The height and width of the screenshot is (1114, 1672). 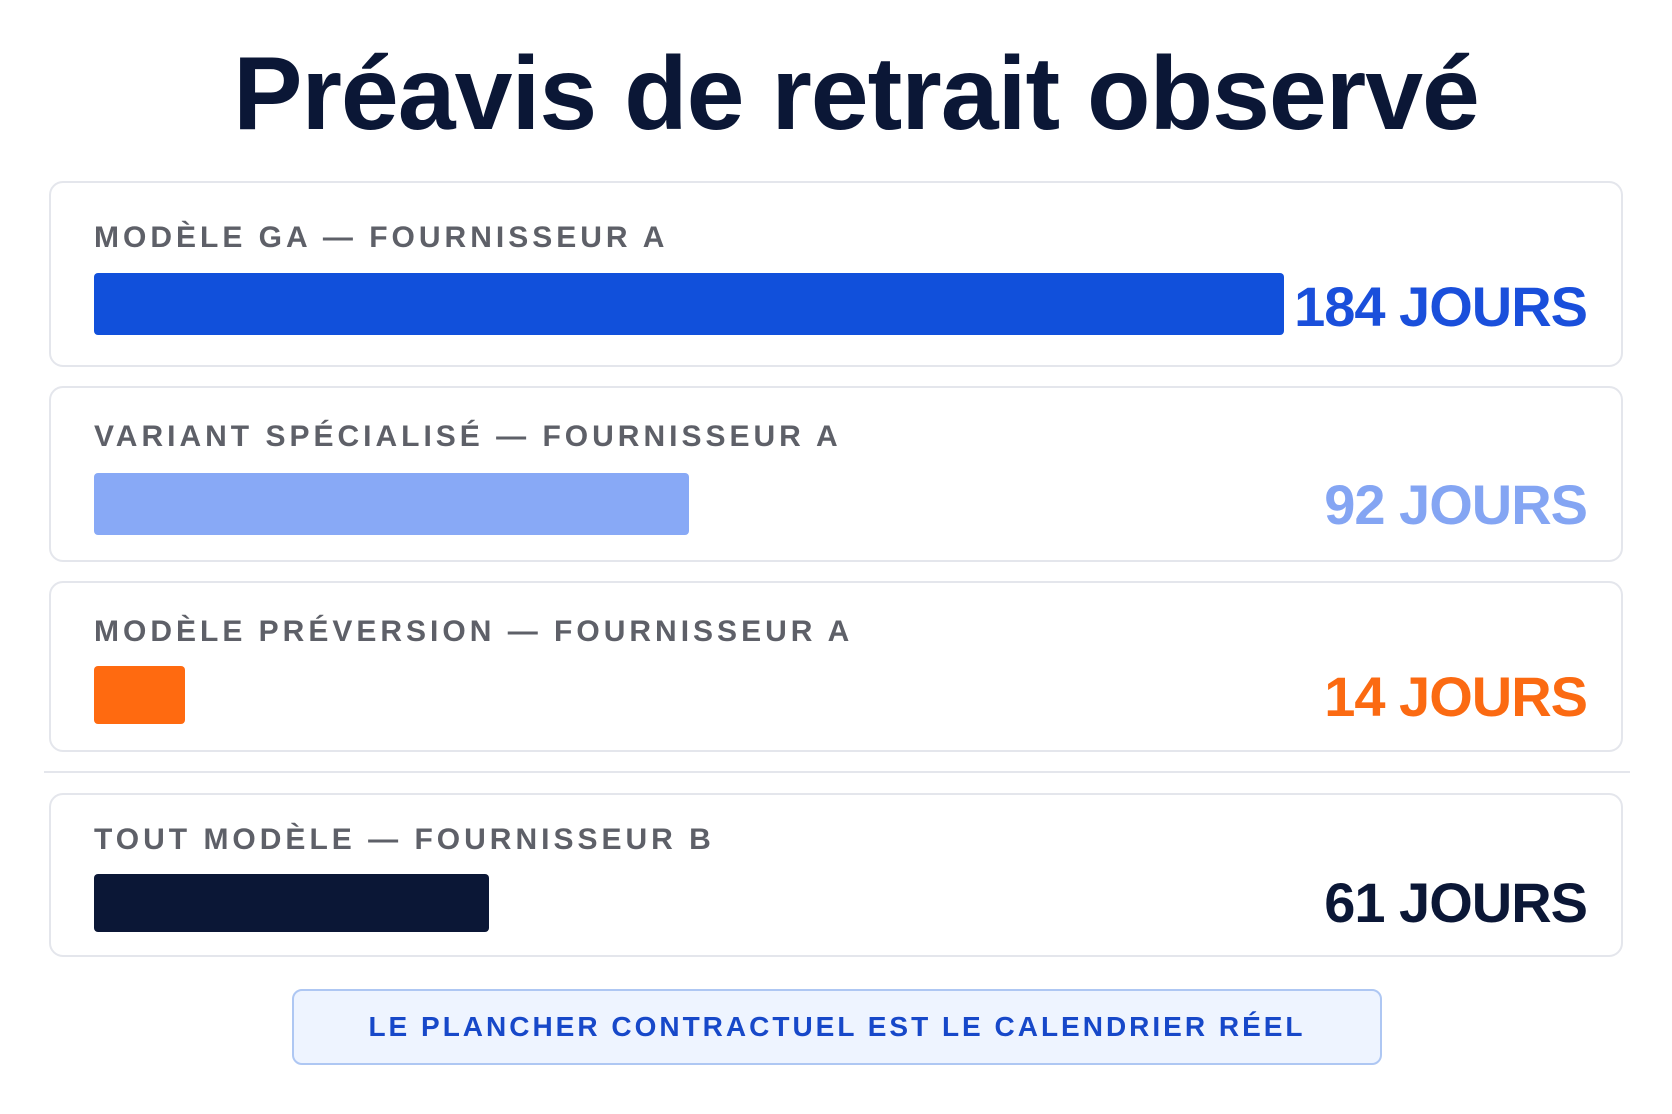 I want to click on bar-value-label: 92 JOURS, so click(x=1456, y=504).